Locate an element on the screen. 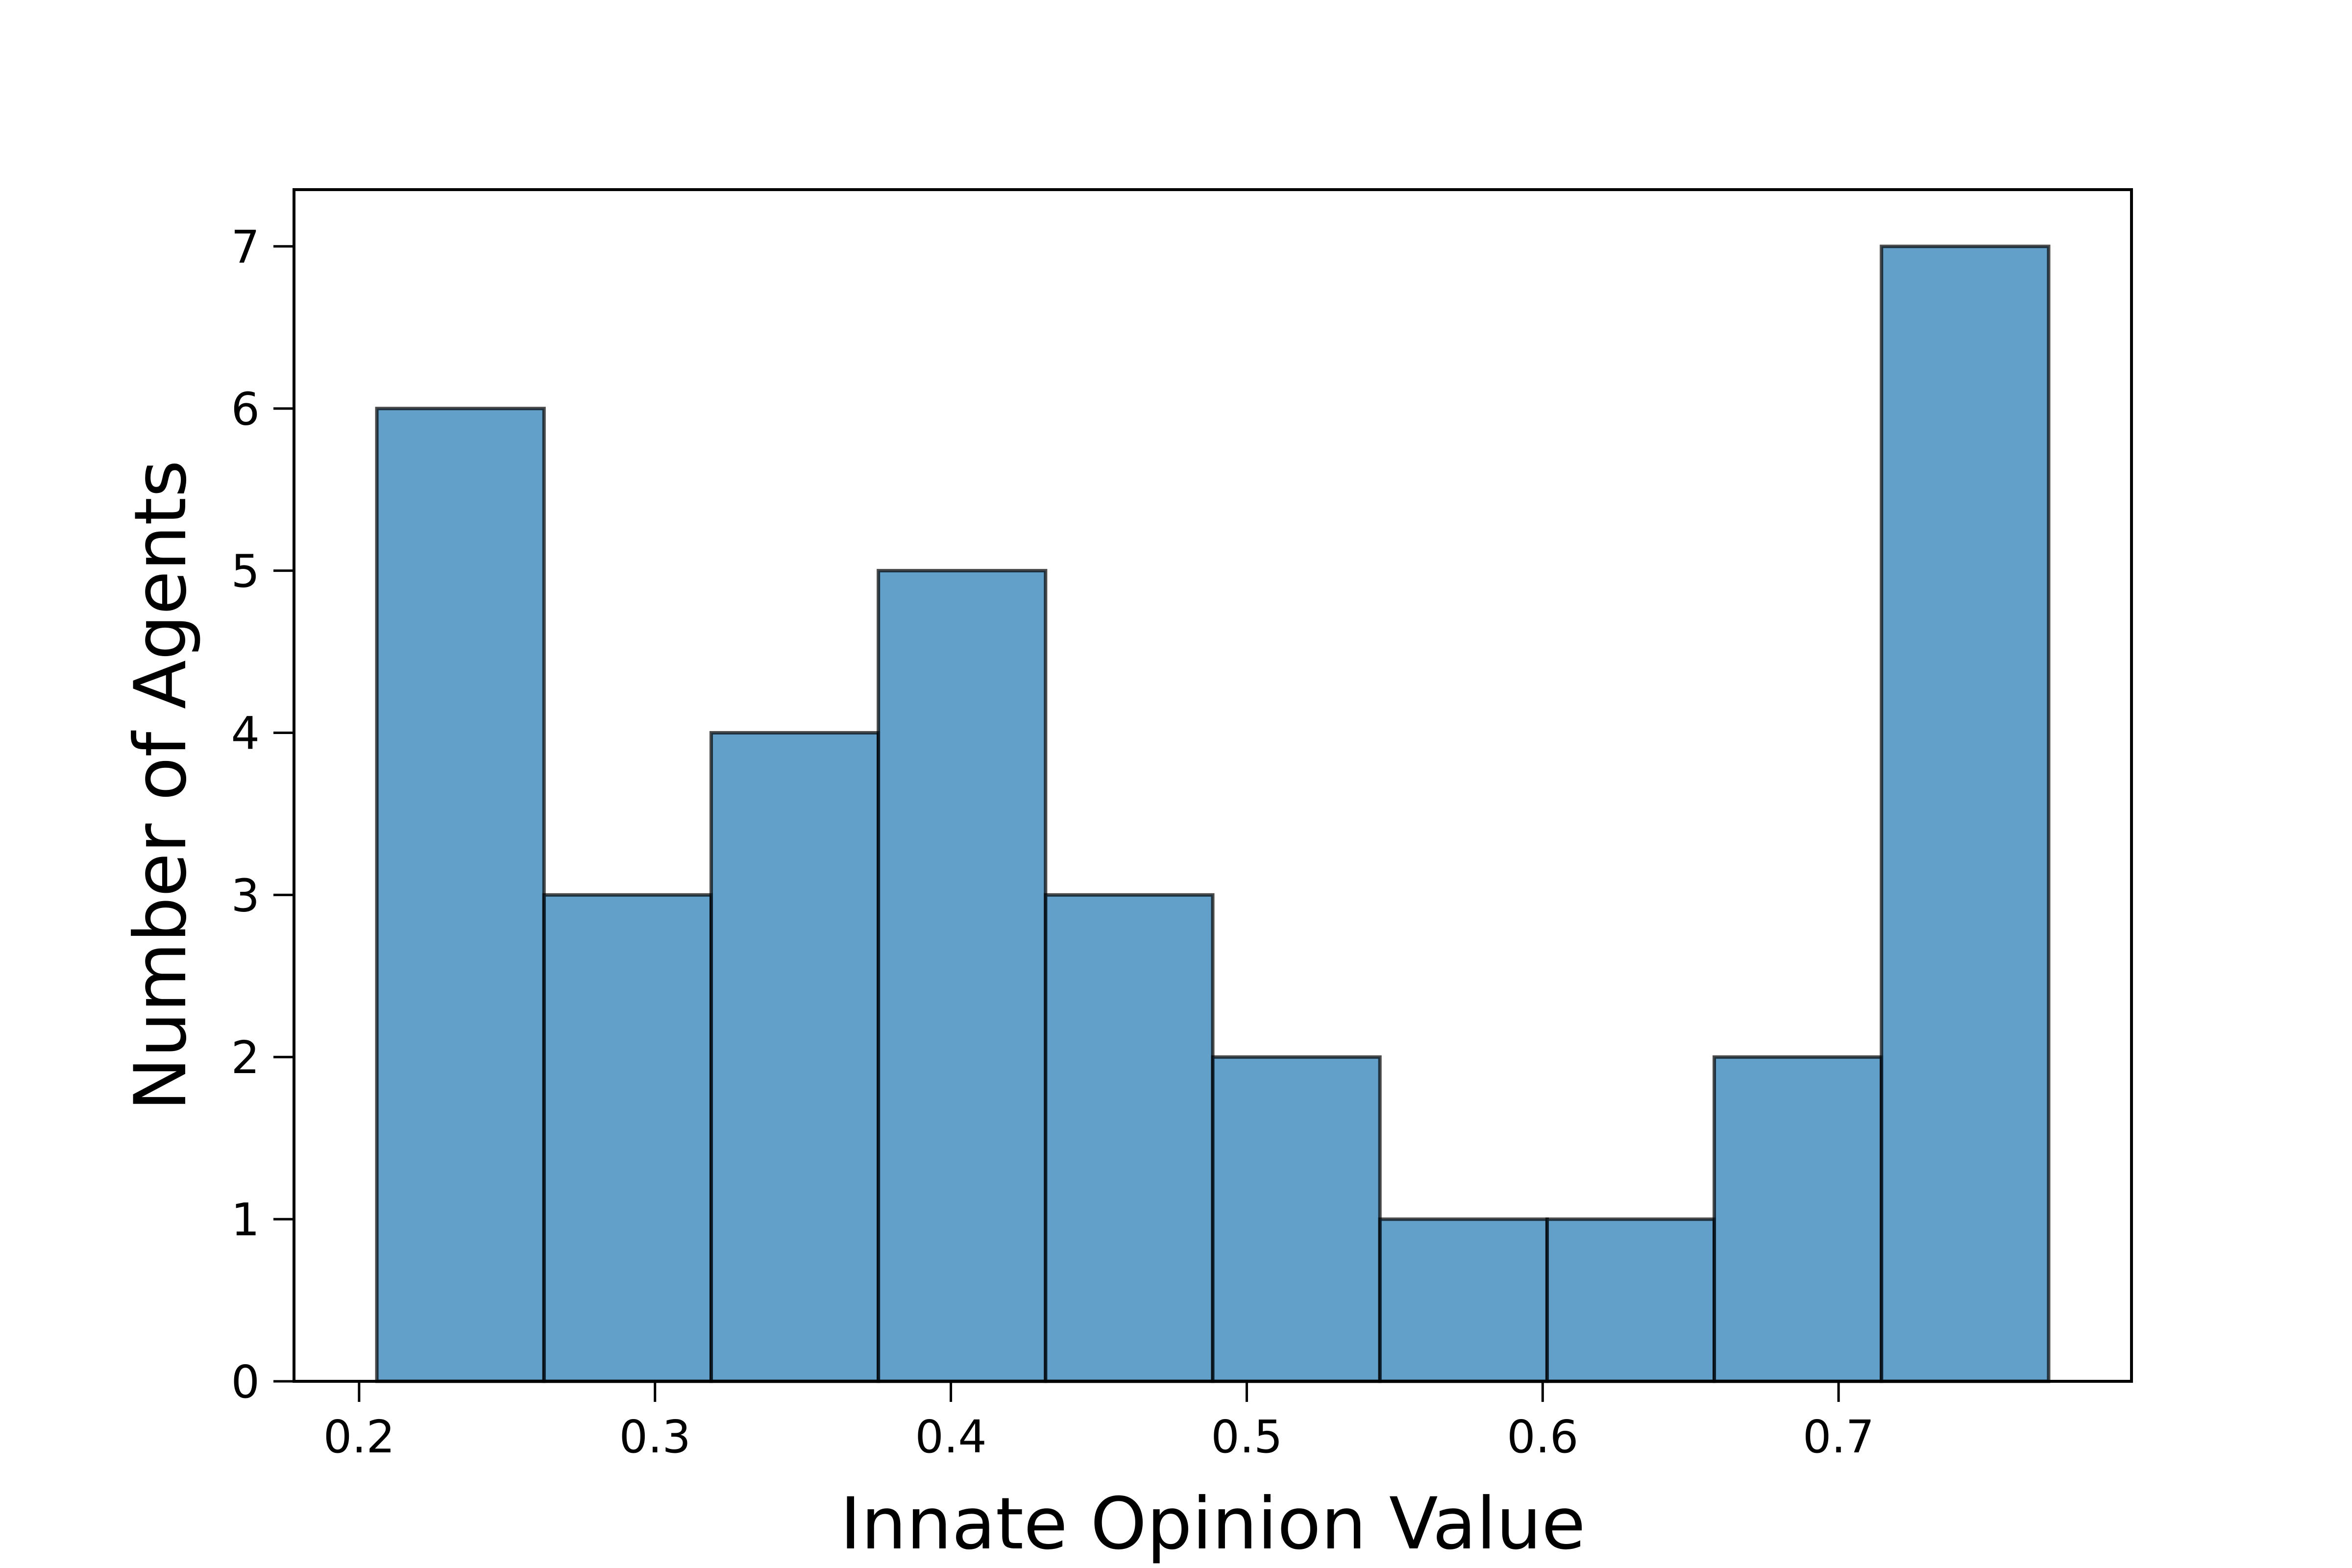  x-tick-label: 0.6 is located at coordinates (1542, 1437).